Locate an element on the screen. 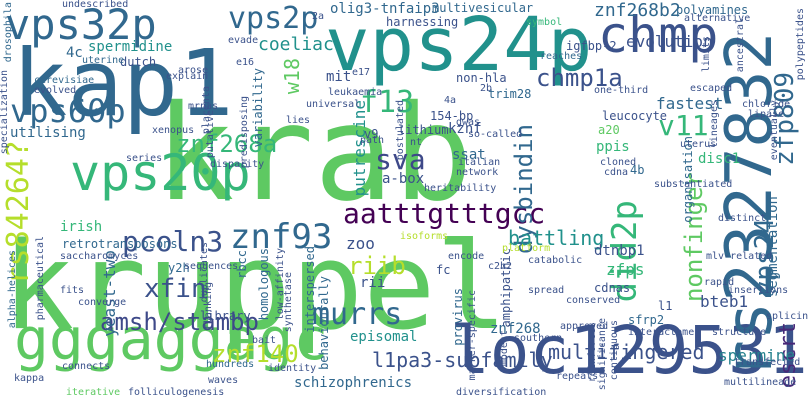 The image size is (808, 404). word-symbol: symbol is located at coordinates (544, 22).